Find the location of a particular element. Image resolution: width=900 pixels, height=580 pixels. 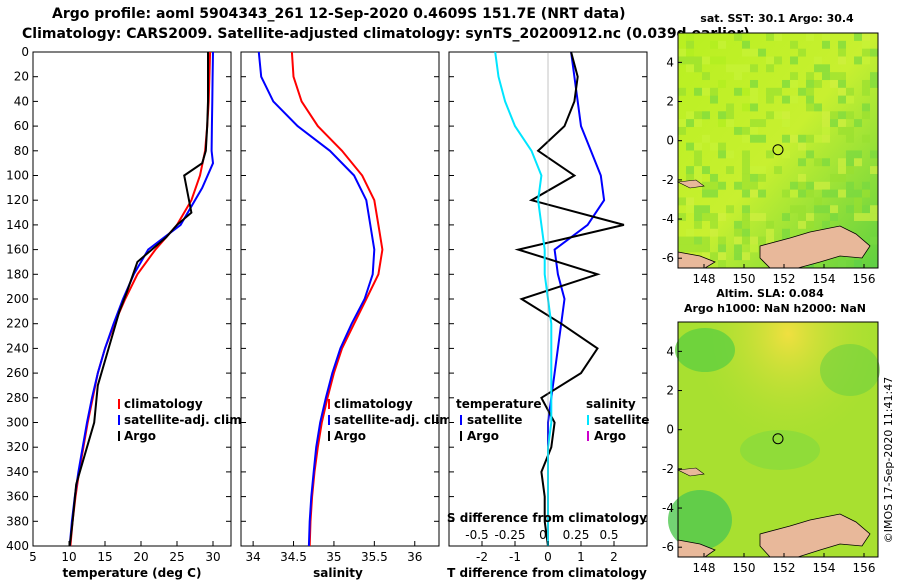

sla-map-xtick-label: 156 is located at coordinates (864, 568).